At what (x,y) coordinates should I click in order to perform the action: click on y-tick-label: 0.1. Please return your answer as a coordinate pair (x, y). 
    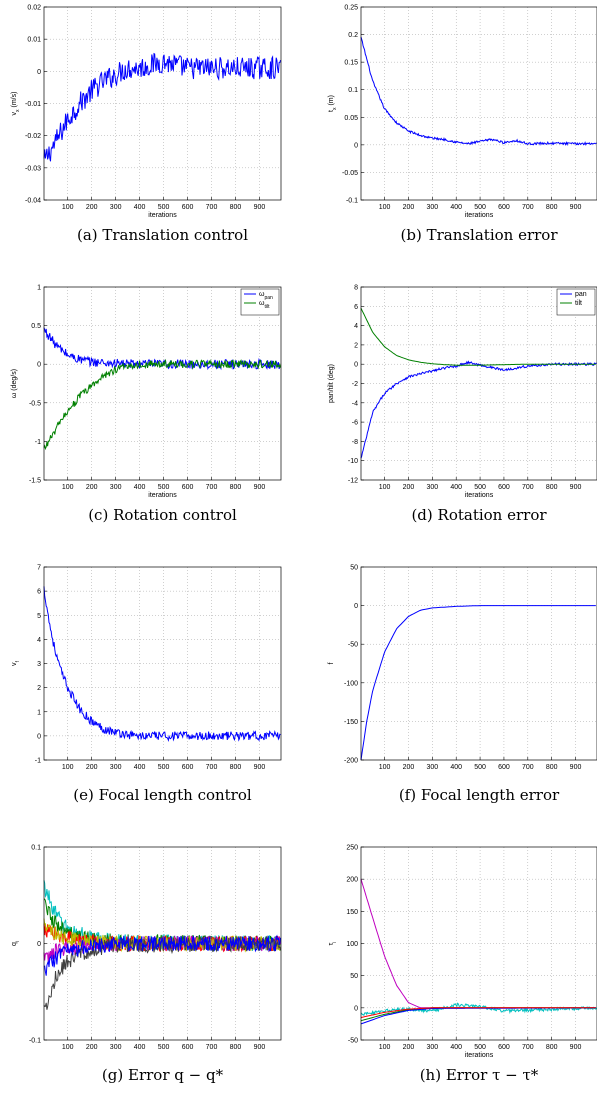
    Looking at the image, I should click on (353, 90).